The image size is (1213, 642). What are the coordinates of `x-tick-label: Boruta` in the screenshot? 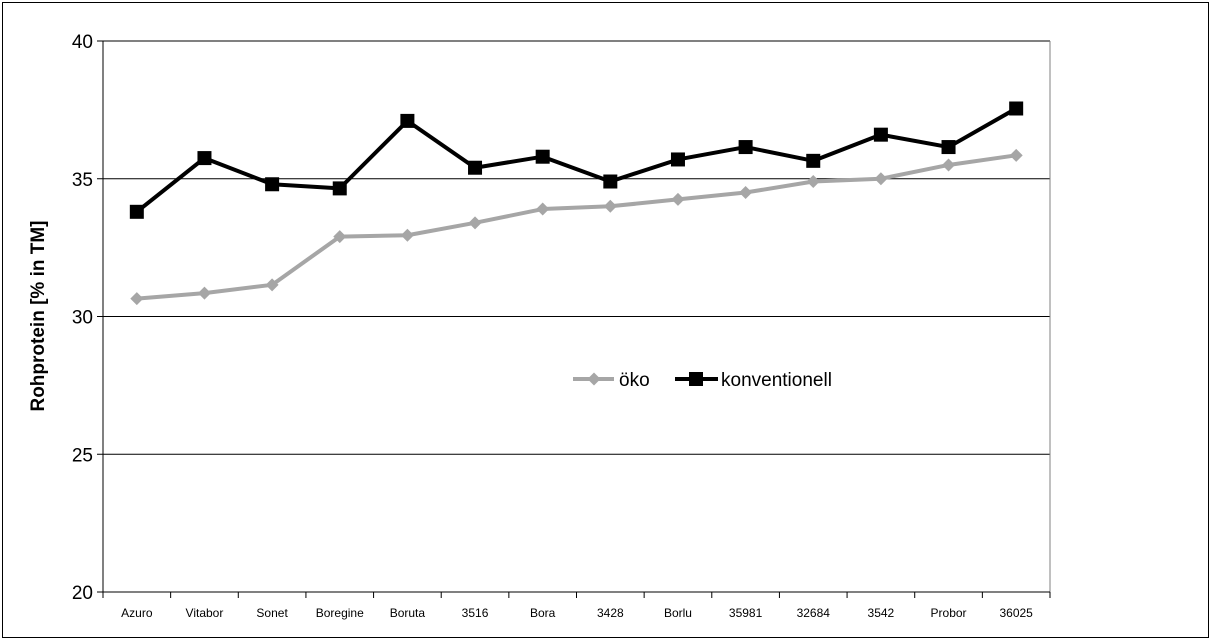 It's located at (408, 613).